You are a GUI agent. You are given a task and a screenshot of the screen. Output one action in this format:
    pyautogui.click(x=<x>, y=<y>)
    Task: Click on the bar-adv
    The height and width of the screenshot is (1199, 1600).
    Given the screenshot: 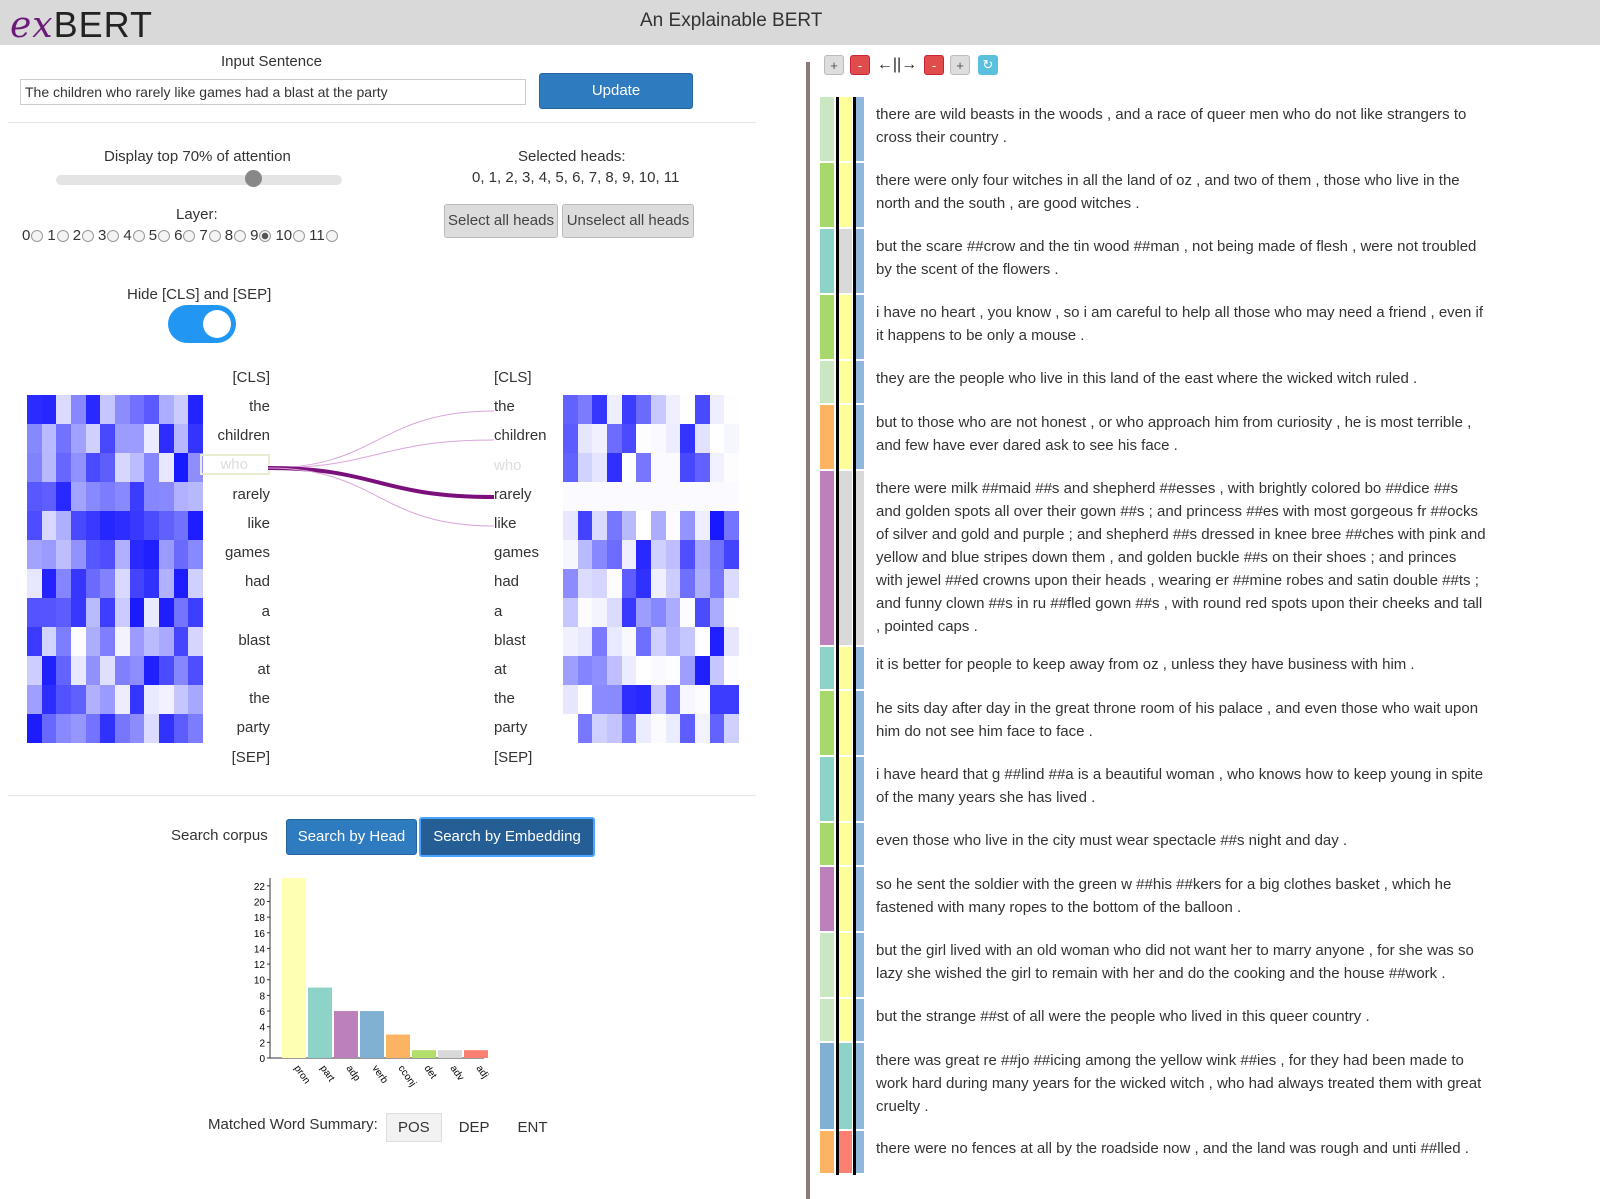 What is the action you would take?
    pyautogui.click(x=450, y=1054)
    